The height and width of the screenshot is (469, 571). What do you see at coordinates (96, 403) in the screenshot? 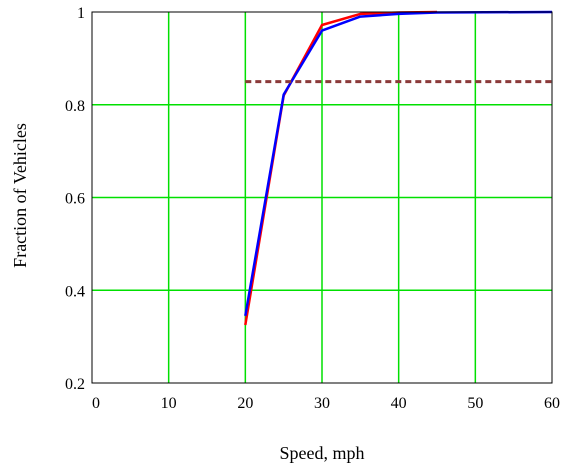
I see `x-tick-label-0: 0` at bounding box center [96, 403].